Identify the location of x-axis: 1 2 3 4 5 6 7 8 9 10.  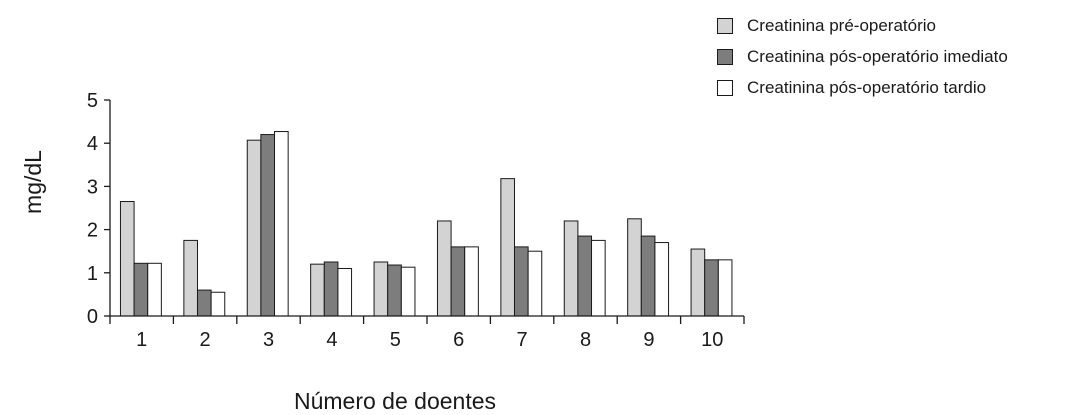
(427, 333).